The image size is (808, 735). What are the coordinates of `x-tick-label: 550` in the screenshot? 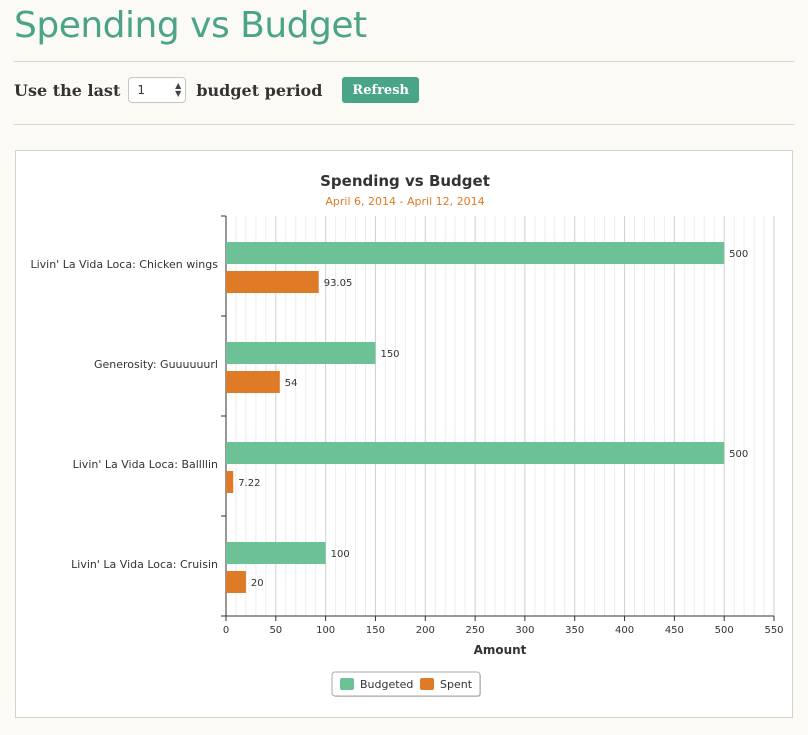 It's located at (773, 630).